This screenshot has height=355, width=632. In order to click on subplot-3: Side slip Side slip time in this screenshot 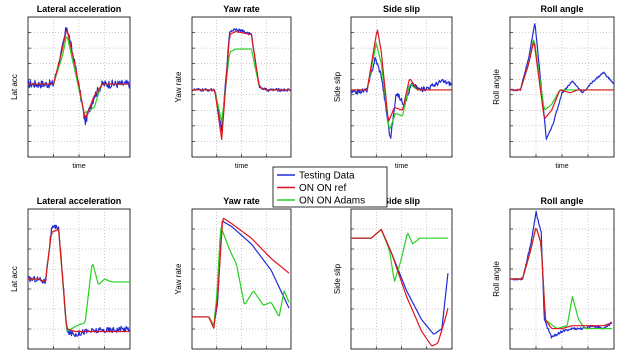, I will do `click(393, 87)`.